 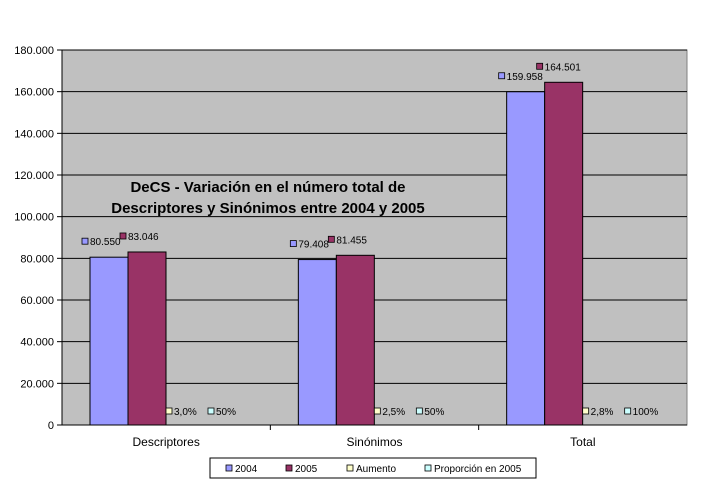 I want to click on legend-entry: 2004, so click(x=246, y=469).